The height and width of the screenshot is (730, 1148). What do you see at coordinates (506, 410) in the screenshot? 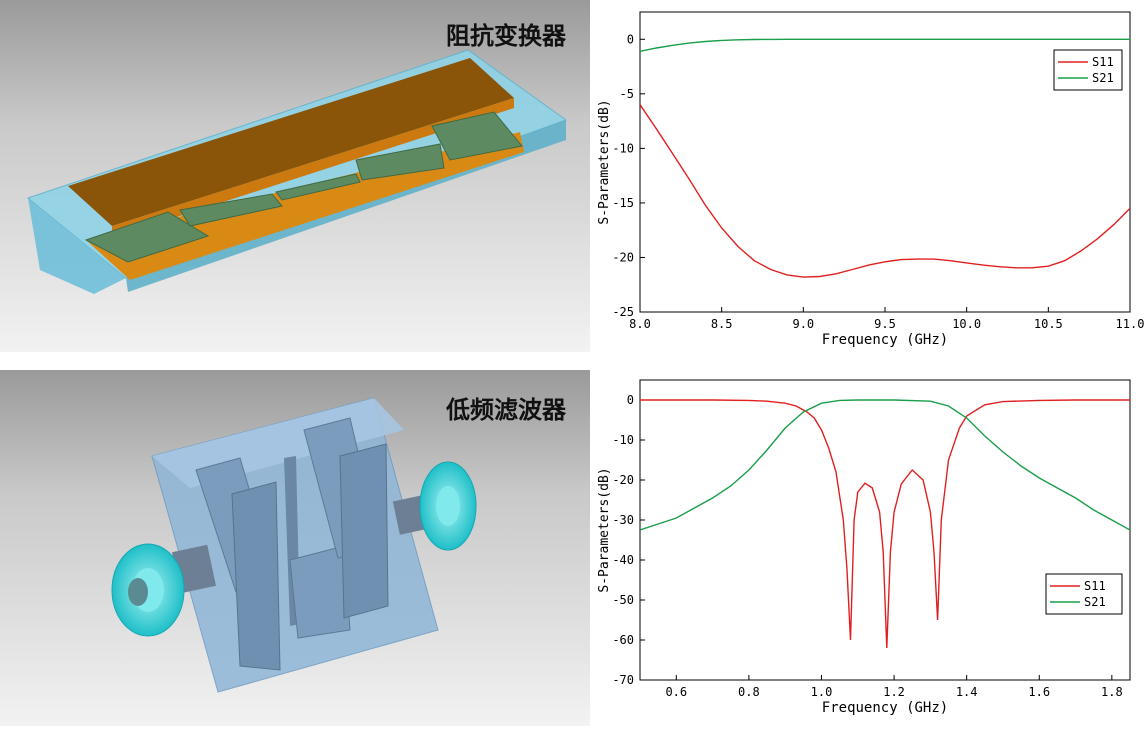
I see `panel-title-lowpass-filter: 低频滤波器` at bounding box center [506, 410].